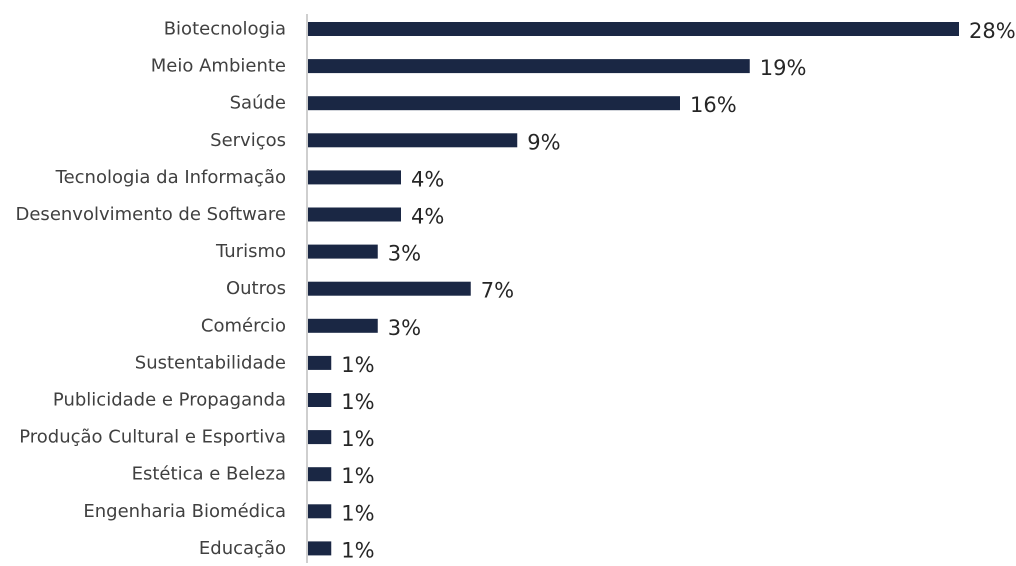 The image size is (1016, 566). Describe the element at coordinates (354, 177) in the screenshot. I see `bar-tecnologia-da-informacao` at that location.